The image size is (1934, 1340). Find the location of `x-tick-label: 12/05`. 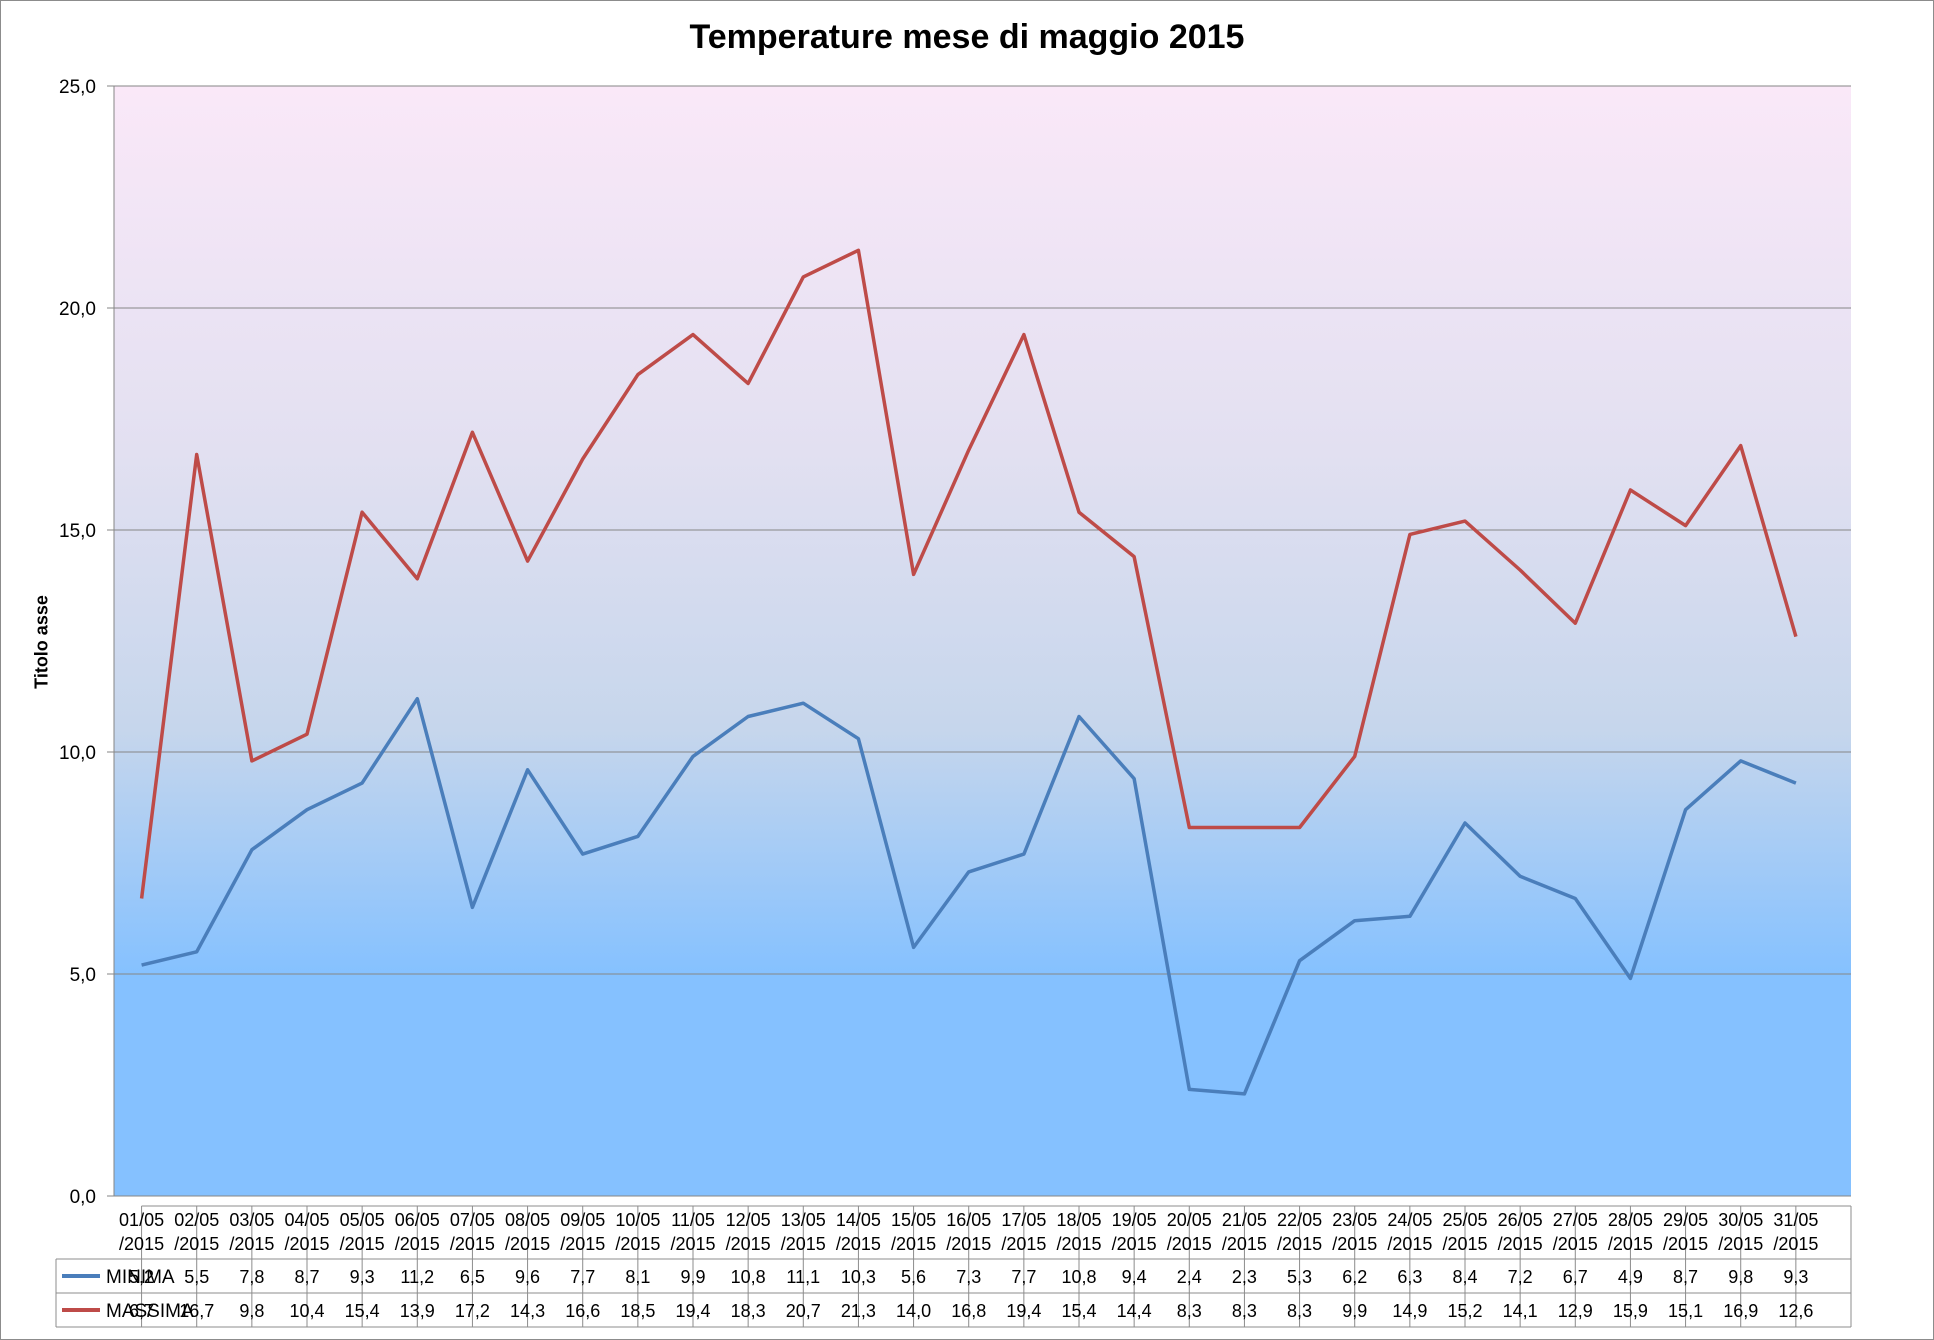

x-tick-label: 12/05 is located at coordinates (748, 1220).